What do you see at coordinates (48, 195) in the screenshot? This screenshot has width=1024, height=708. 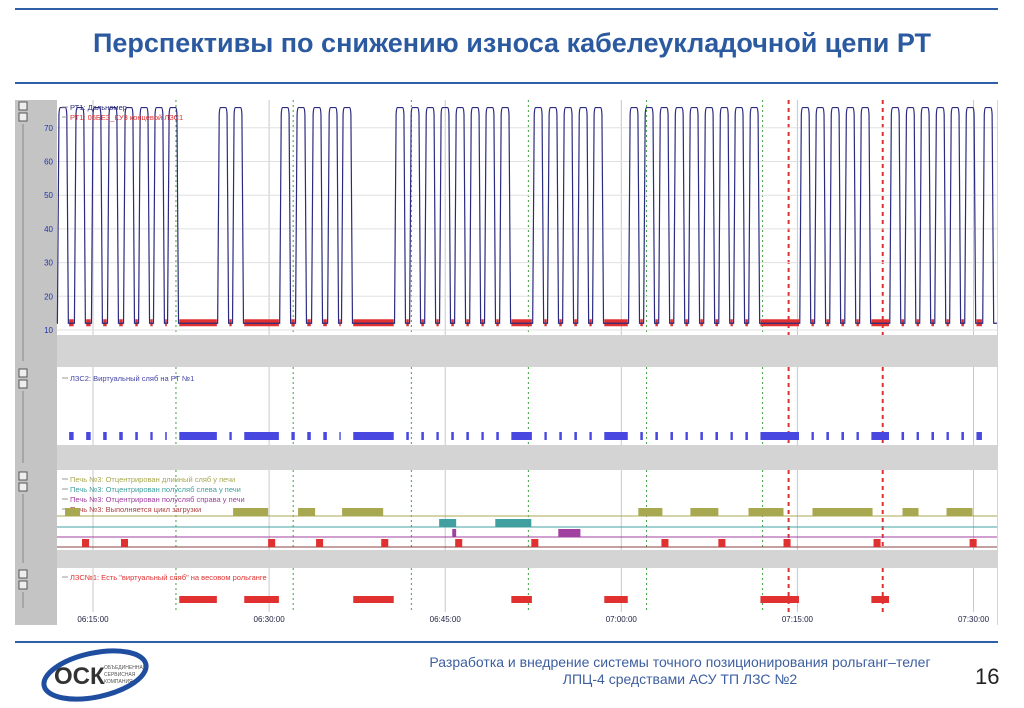 I see `y-tick-label: 50` at bounding box center [48, 195].